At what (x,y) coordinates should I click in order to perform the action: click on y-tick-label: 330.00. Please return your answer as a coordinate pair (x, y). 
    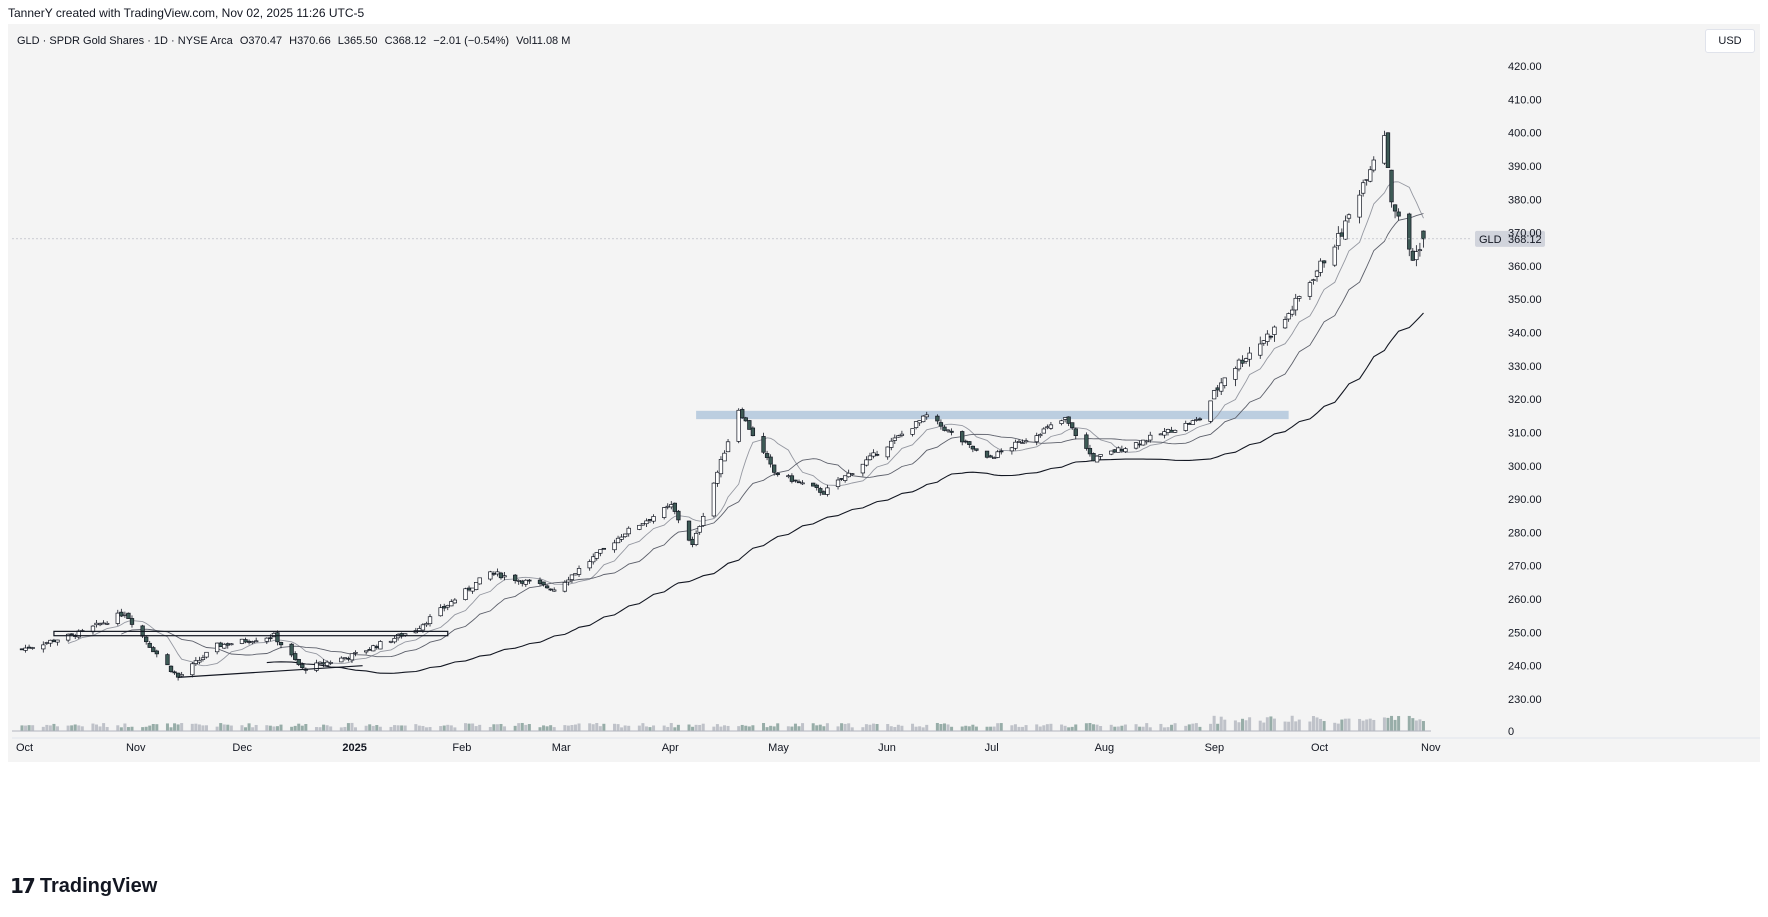
    Looking at the image, I should click on (1525, 367).